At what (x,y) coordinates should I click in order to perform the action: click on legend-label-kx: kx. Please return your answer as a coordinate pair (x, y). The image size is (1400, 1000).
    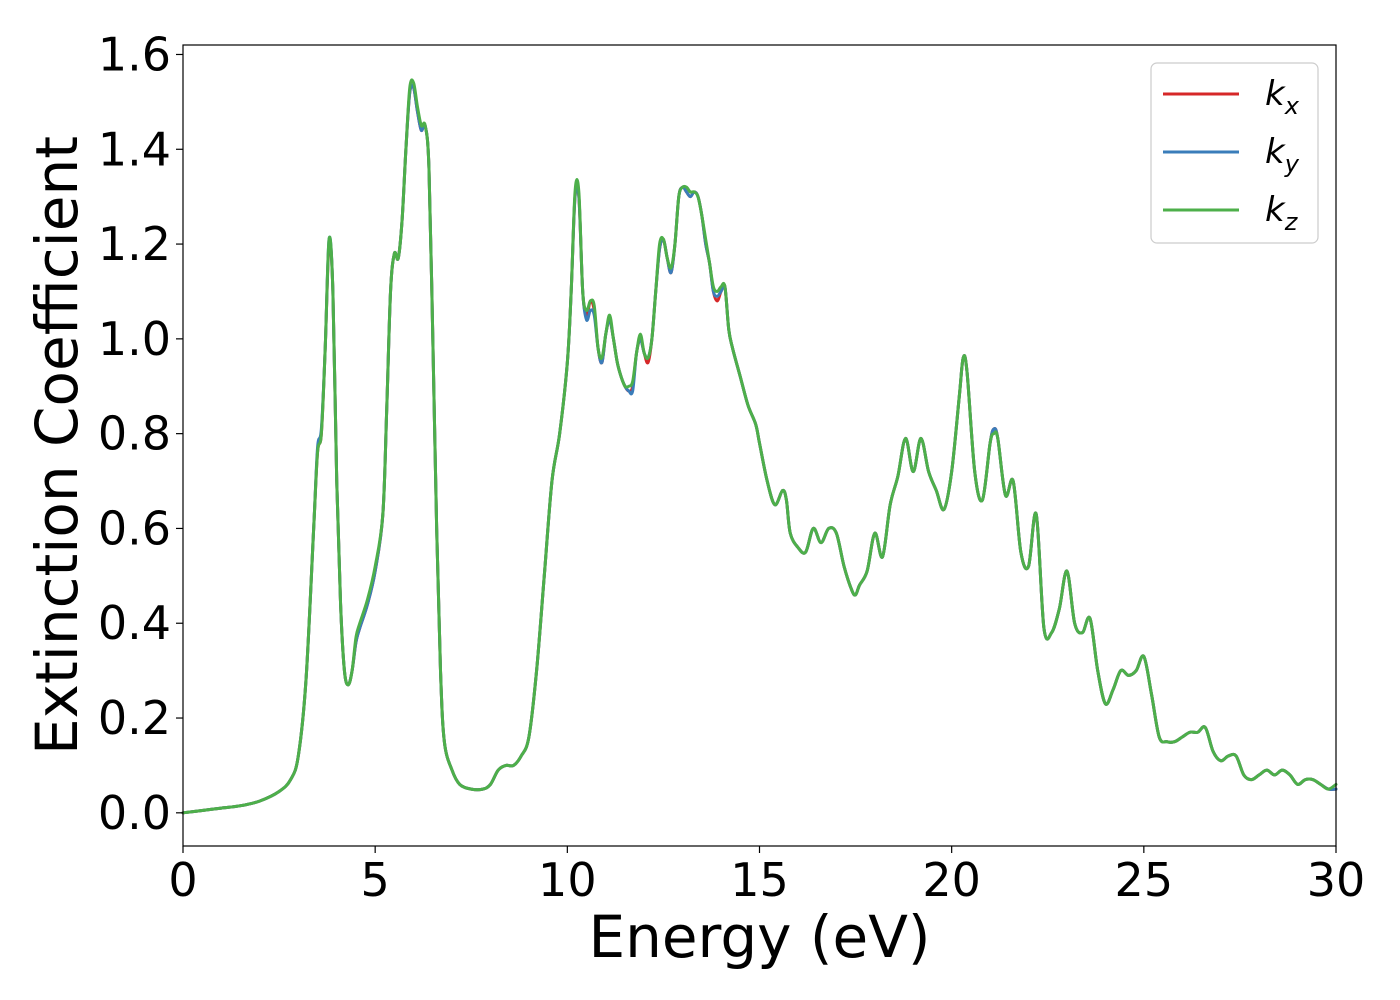
    Looking at the image, I should click on (1282, 97).